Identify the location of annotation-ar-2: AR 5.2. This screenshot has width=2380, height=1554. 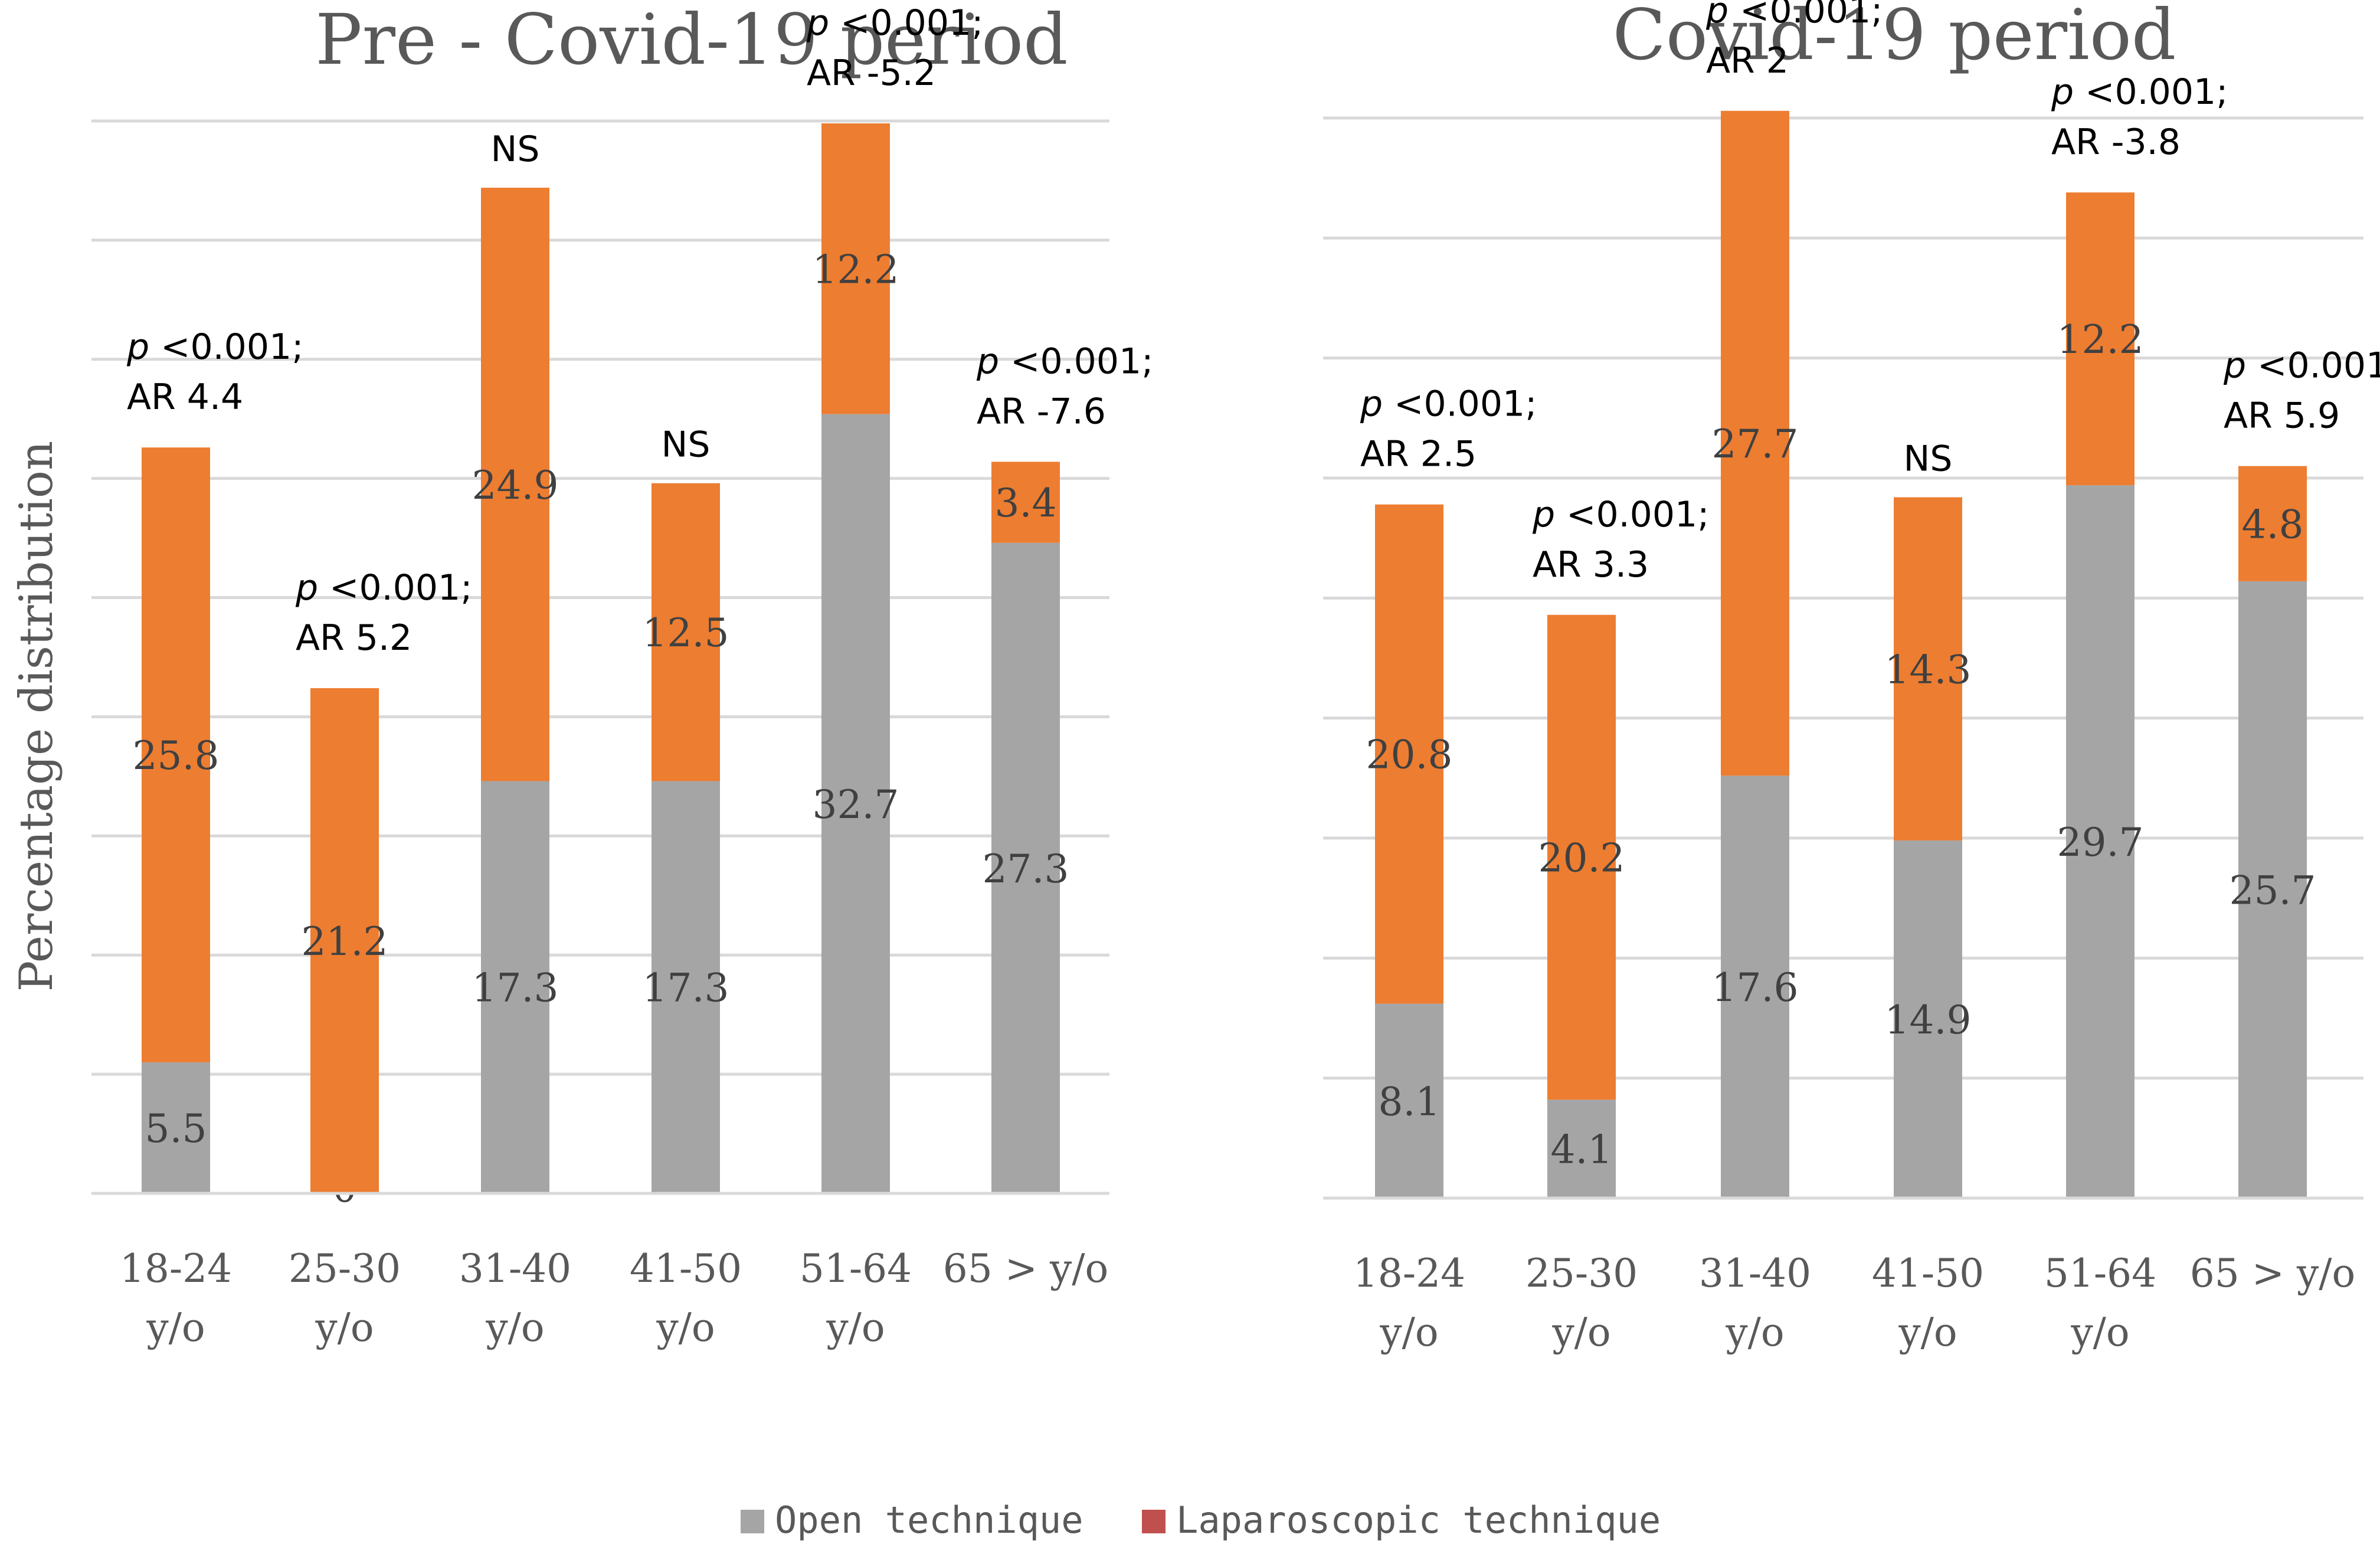
(354, 638).